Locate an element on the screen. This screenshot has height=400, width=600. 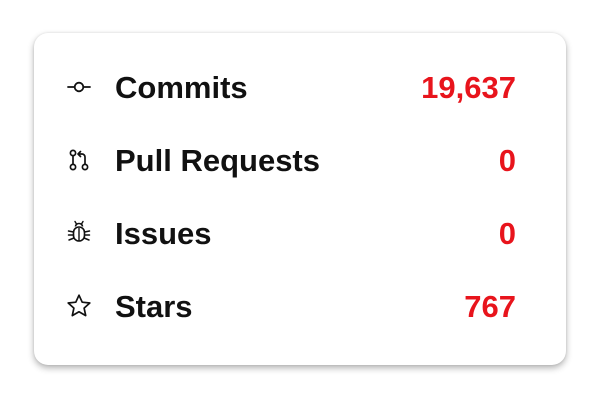
pull-request-icon is located at coordinates (79, 160).